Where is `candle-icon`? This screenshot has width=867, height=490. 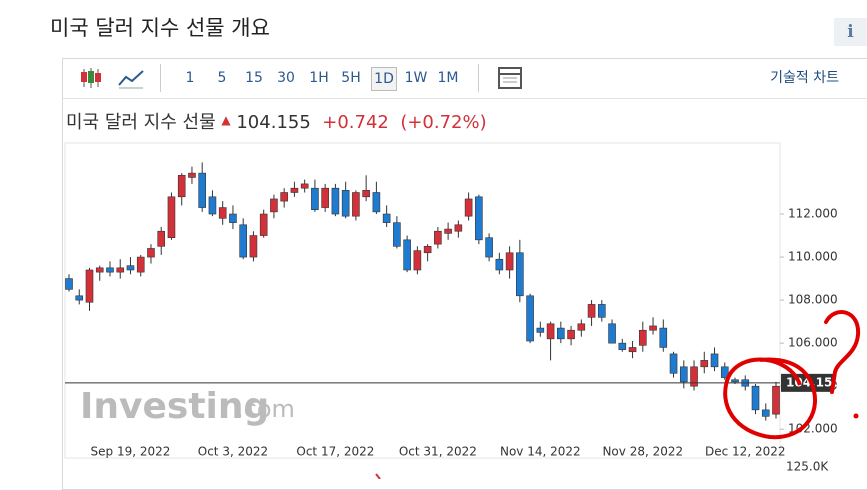
candle-icon is located at coordinates (91, 78).